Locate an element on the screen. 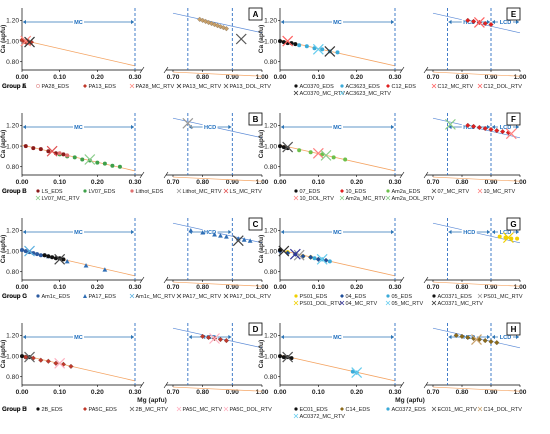 The width and height of the screenshot is (550, 434). region-label-bg is located at coordinates (78, 232).